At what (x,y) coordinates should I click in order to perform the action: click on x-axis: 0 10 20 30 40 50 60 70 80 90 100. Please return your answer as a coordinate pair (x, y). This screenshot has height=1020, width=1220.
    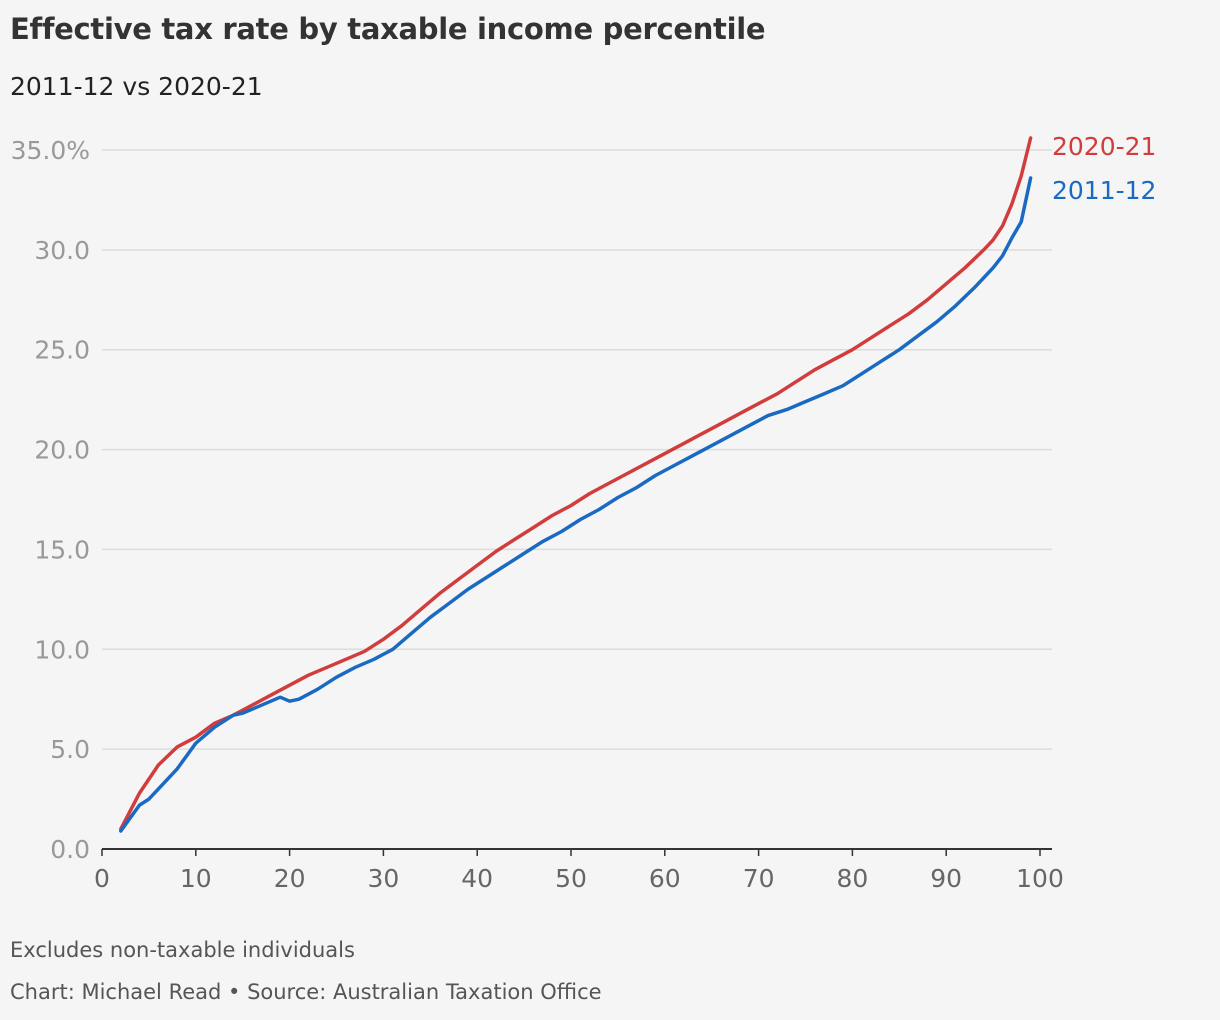
    Looking at the image, I should click on (579, 870).